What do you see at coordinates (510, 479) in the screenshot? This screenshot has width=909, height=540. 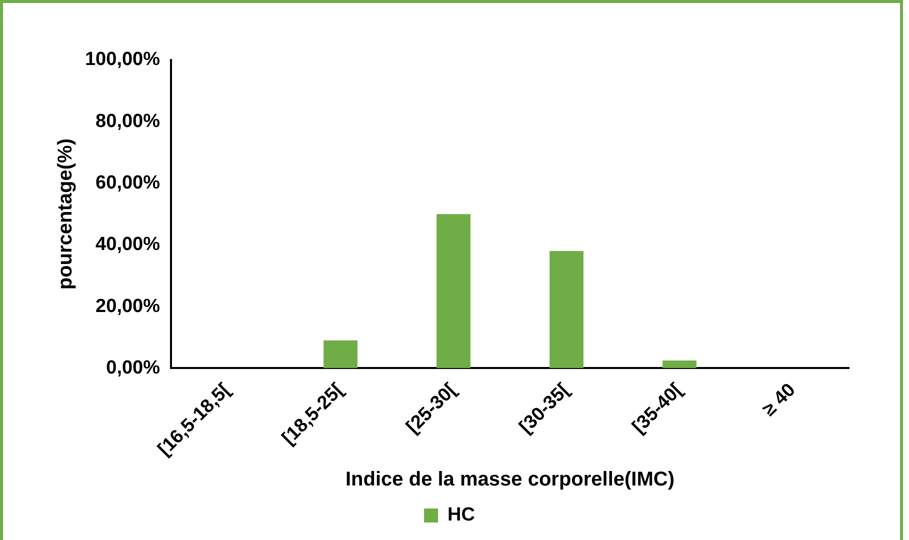 I see `x-axis-title: Indice de la masse corporelle(IMC)` at bounding box center [510, 479].